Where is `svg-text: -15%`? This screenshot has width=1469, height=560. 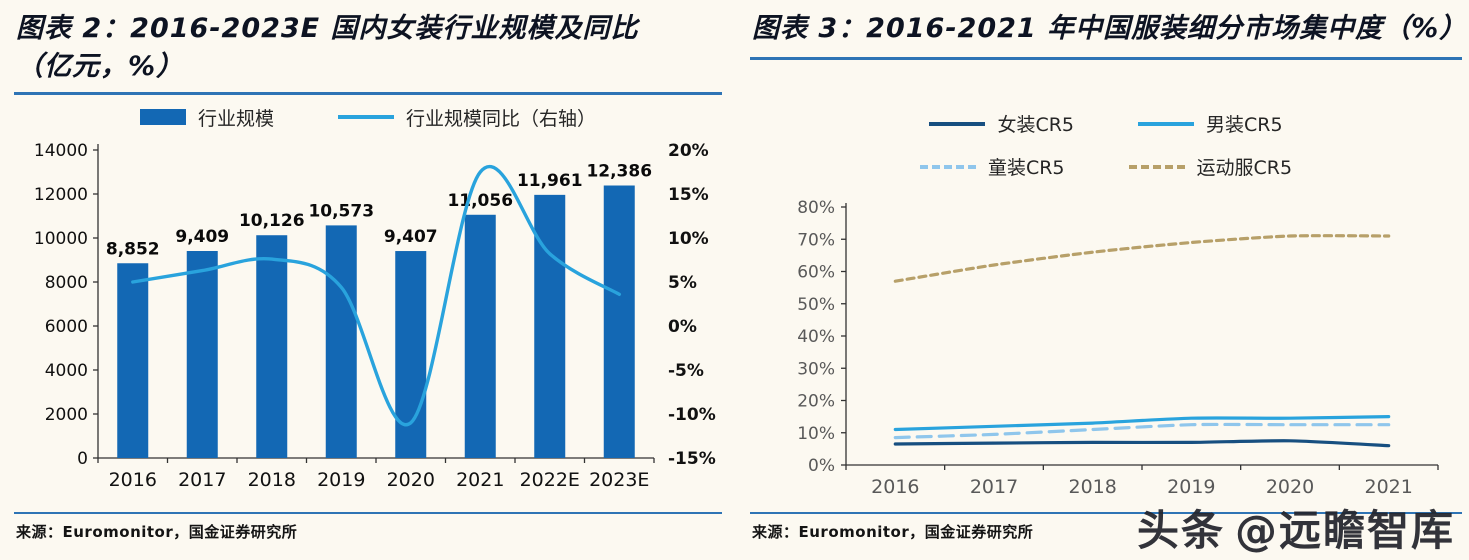 svg-text: -15% is located at coordinates (692, 459).